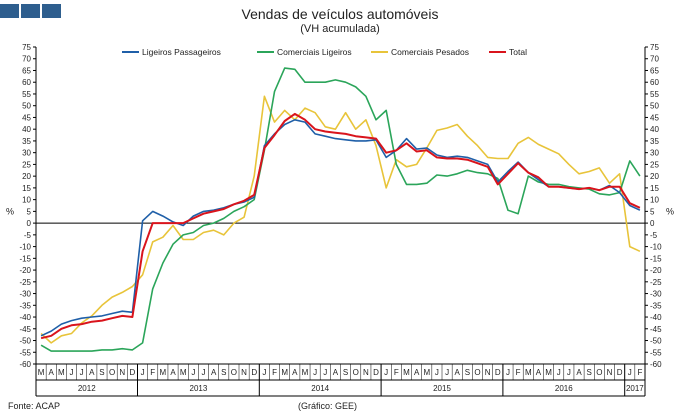  I want to click on y-tick-label-left: -40, so click(25, 317).